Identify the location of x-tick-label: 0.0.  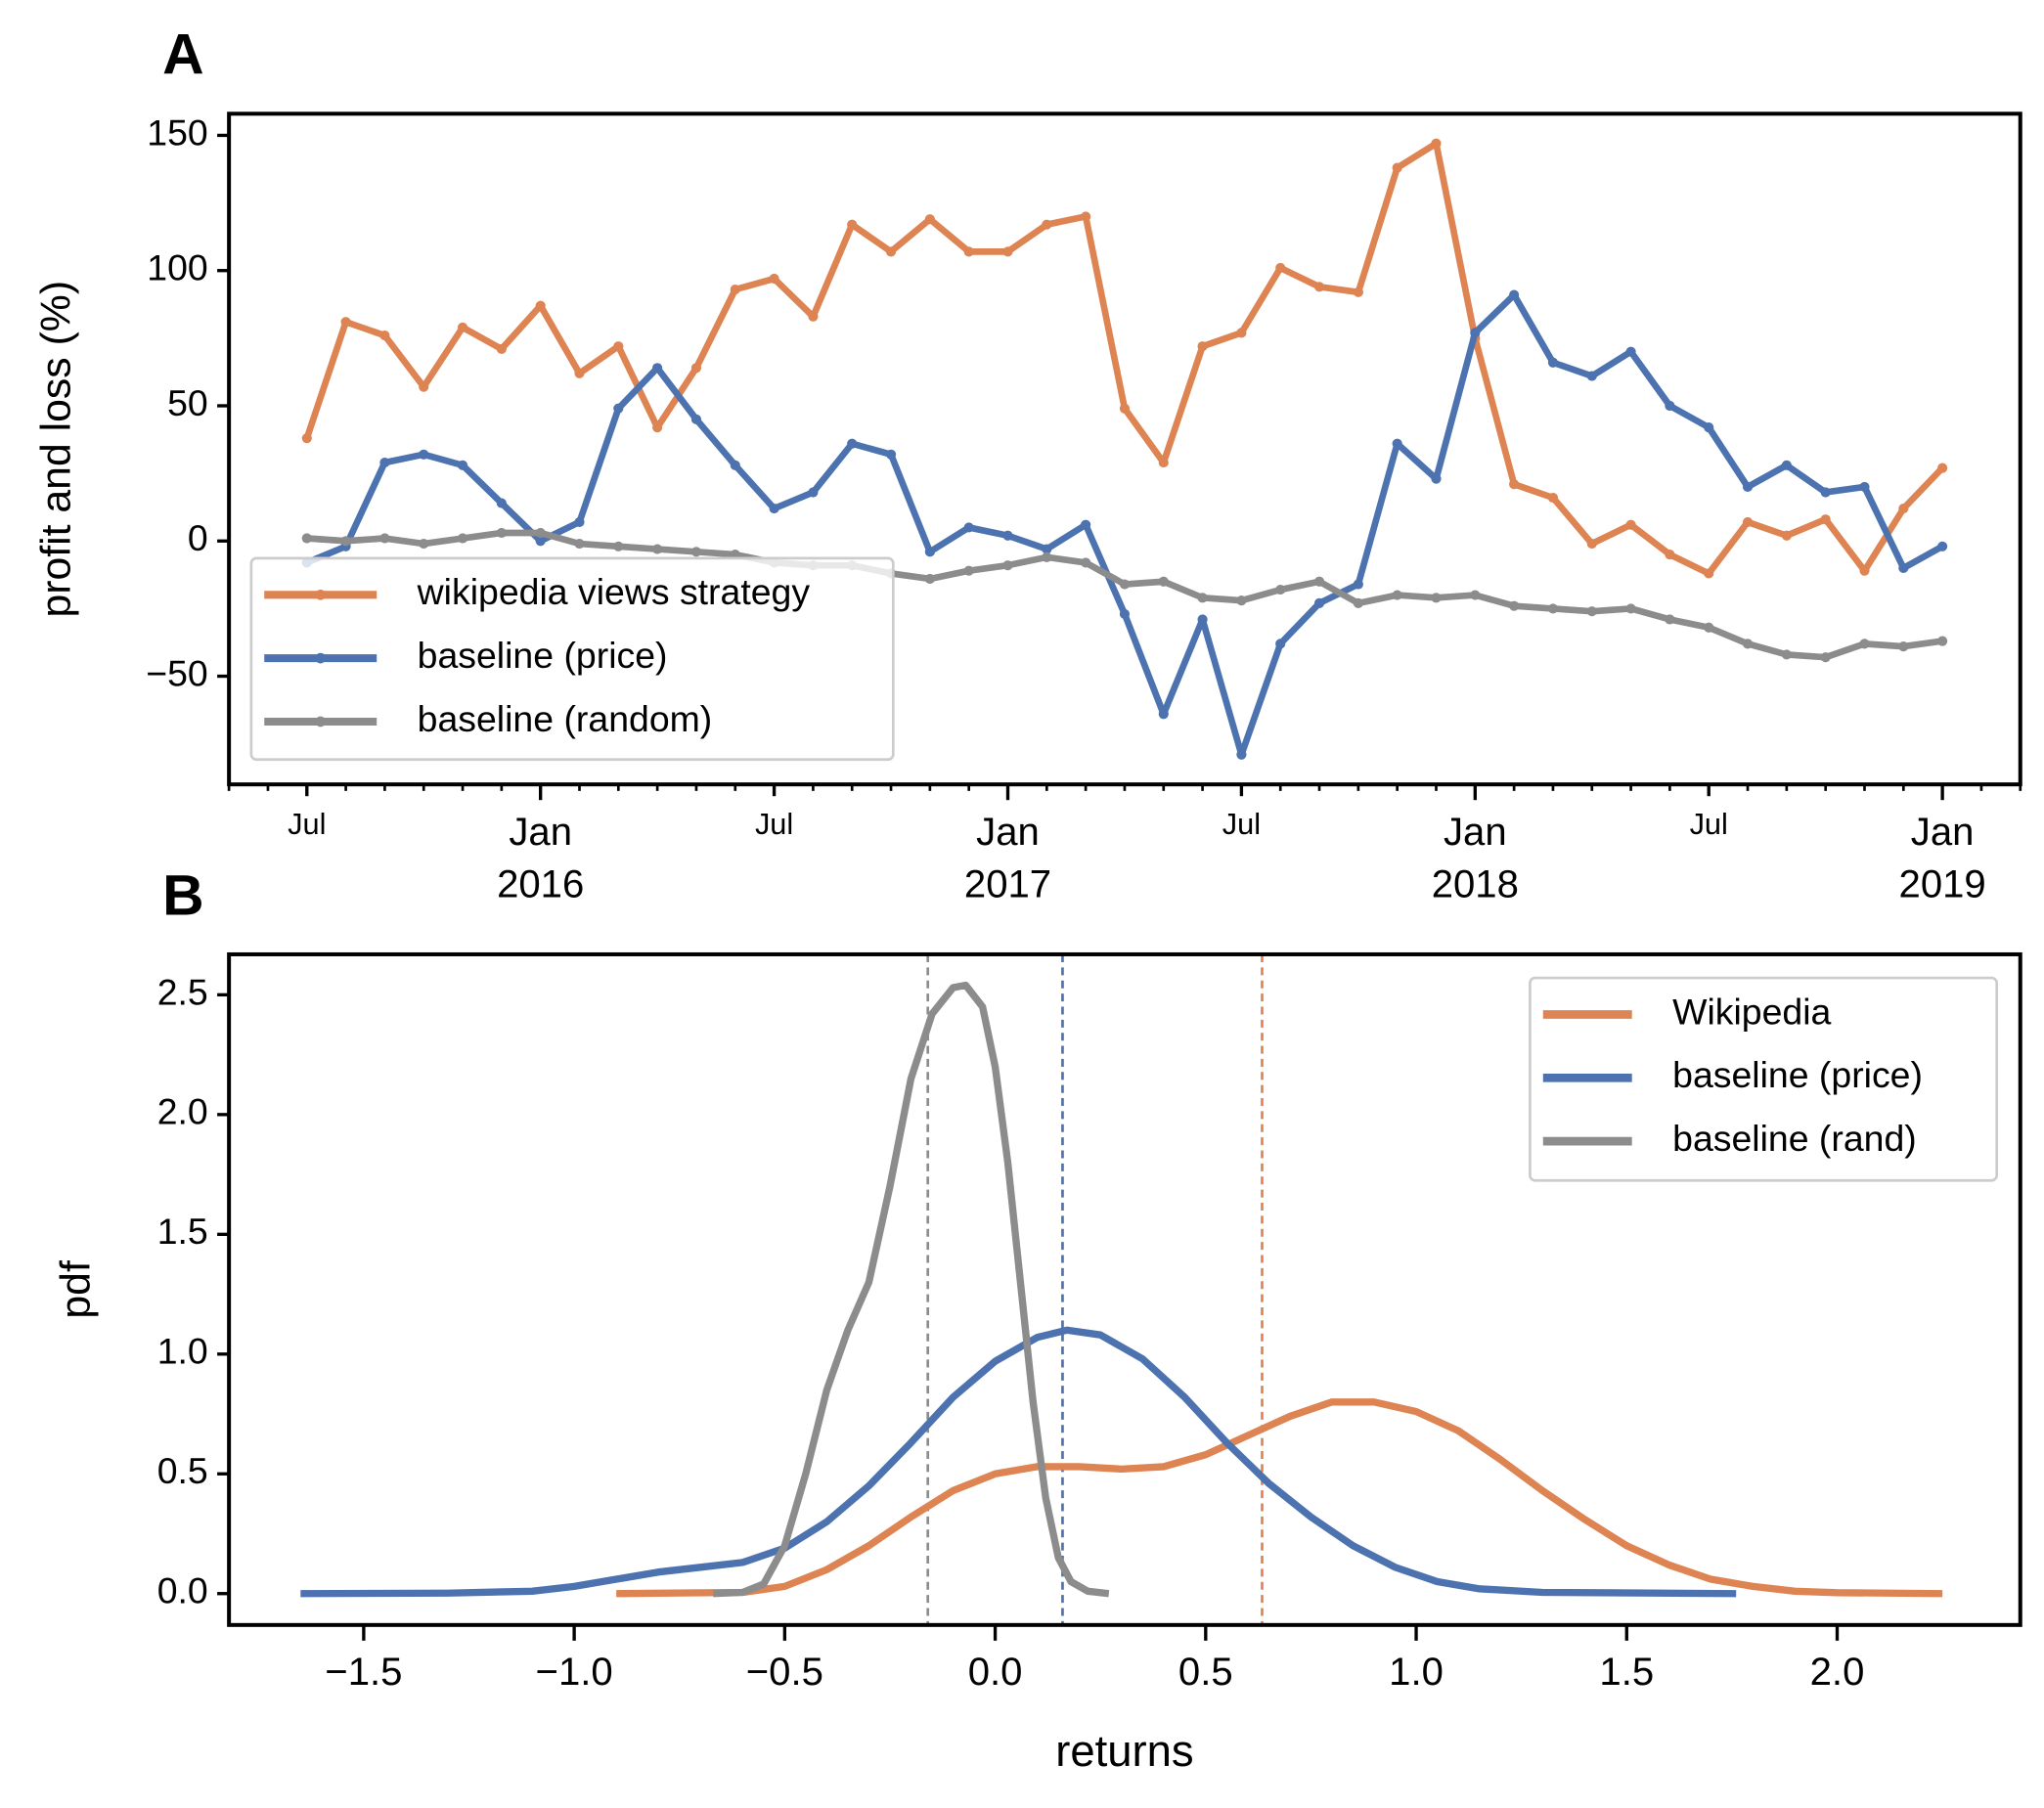
(995, 1673).